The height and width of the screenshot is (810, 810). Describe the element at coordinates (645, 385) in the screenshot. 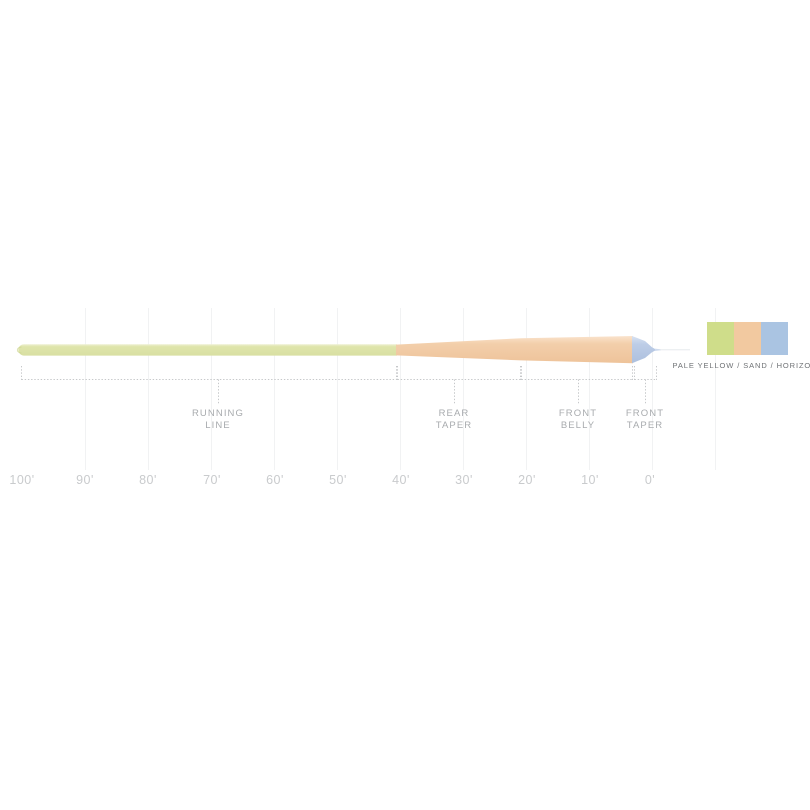

I see `dimension-front-taper` at that location.